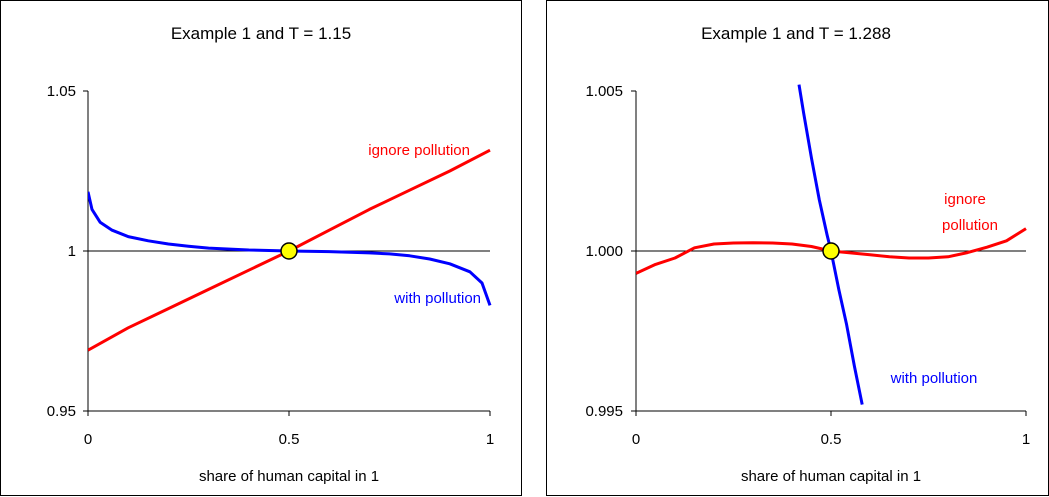  I want to click on series-line-with-pollution, so click(290, 248).